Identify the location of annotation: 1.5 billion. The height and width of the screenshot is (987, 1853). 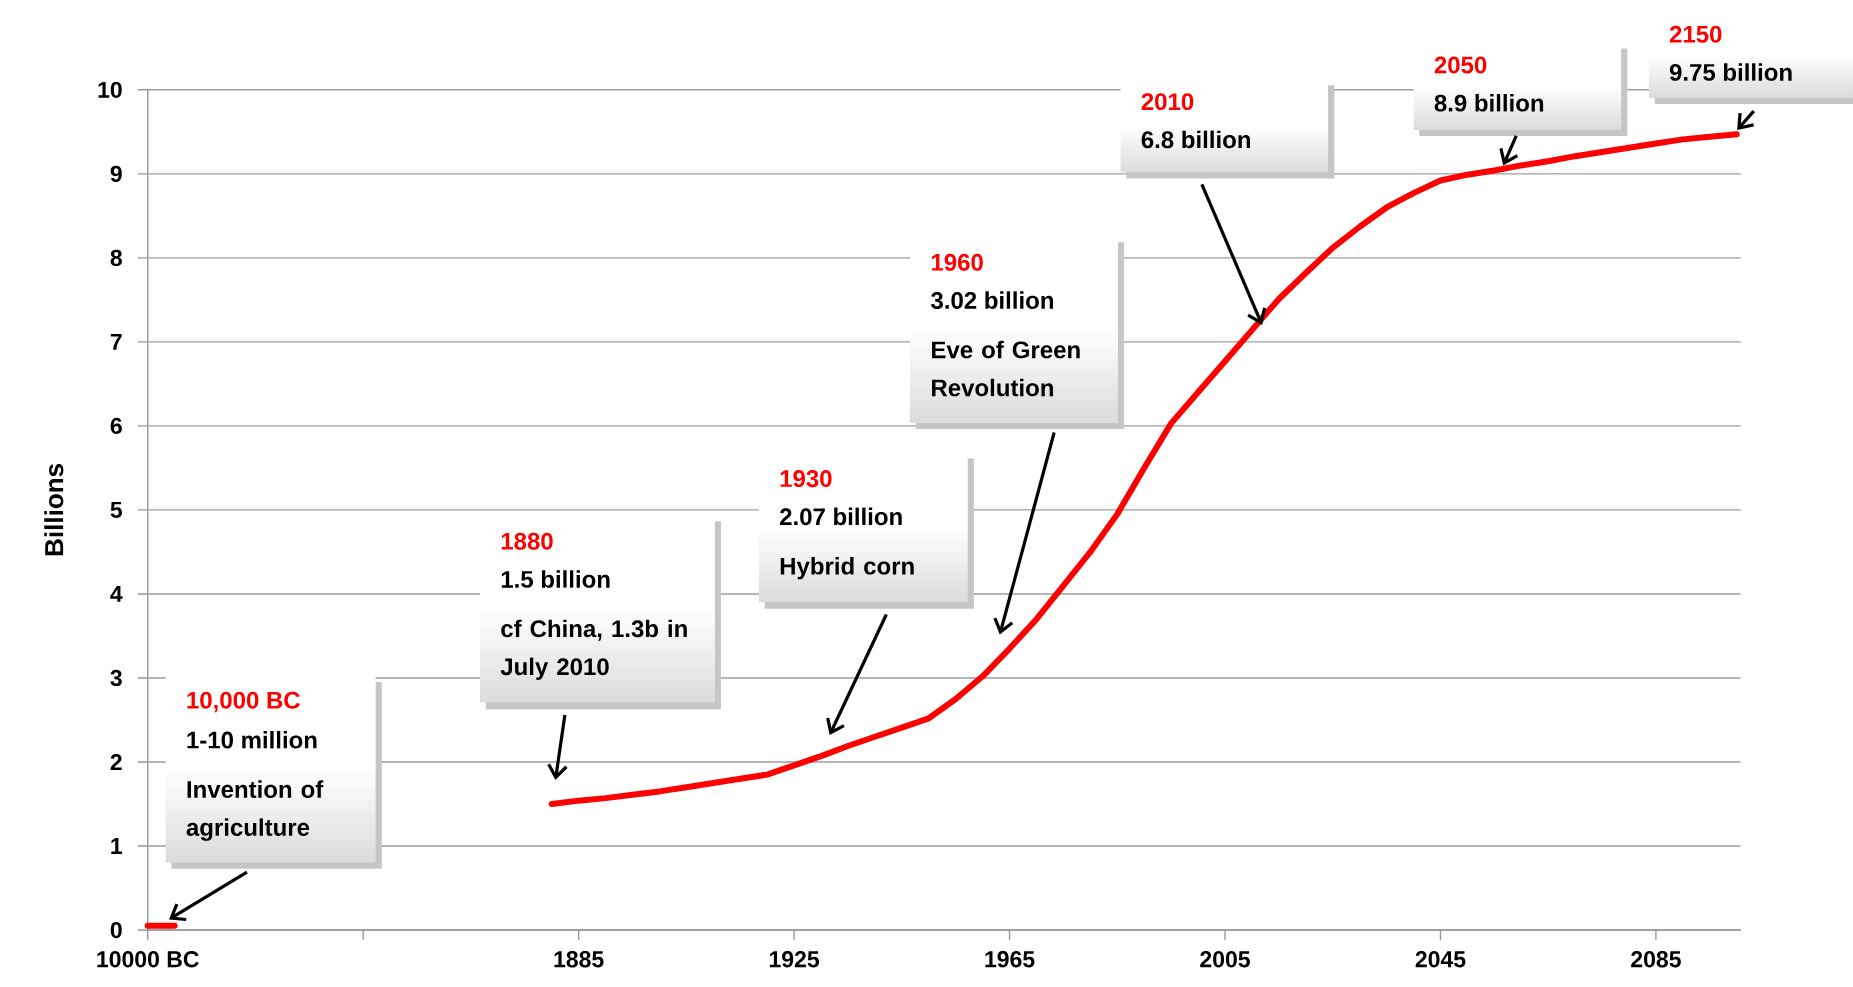
(555, 579).